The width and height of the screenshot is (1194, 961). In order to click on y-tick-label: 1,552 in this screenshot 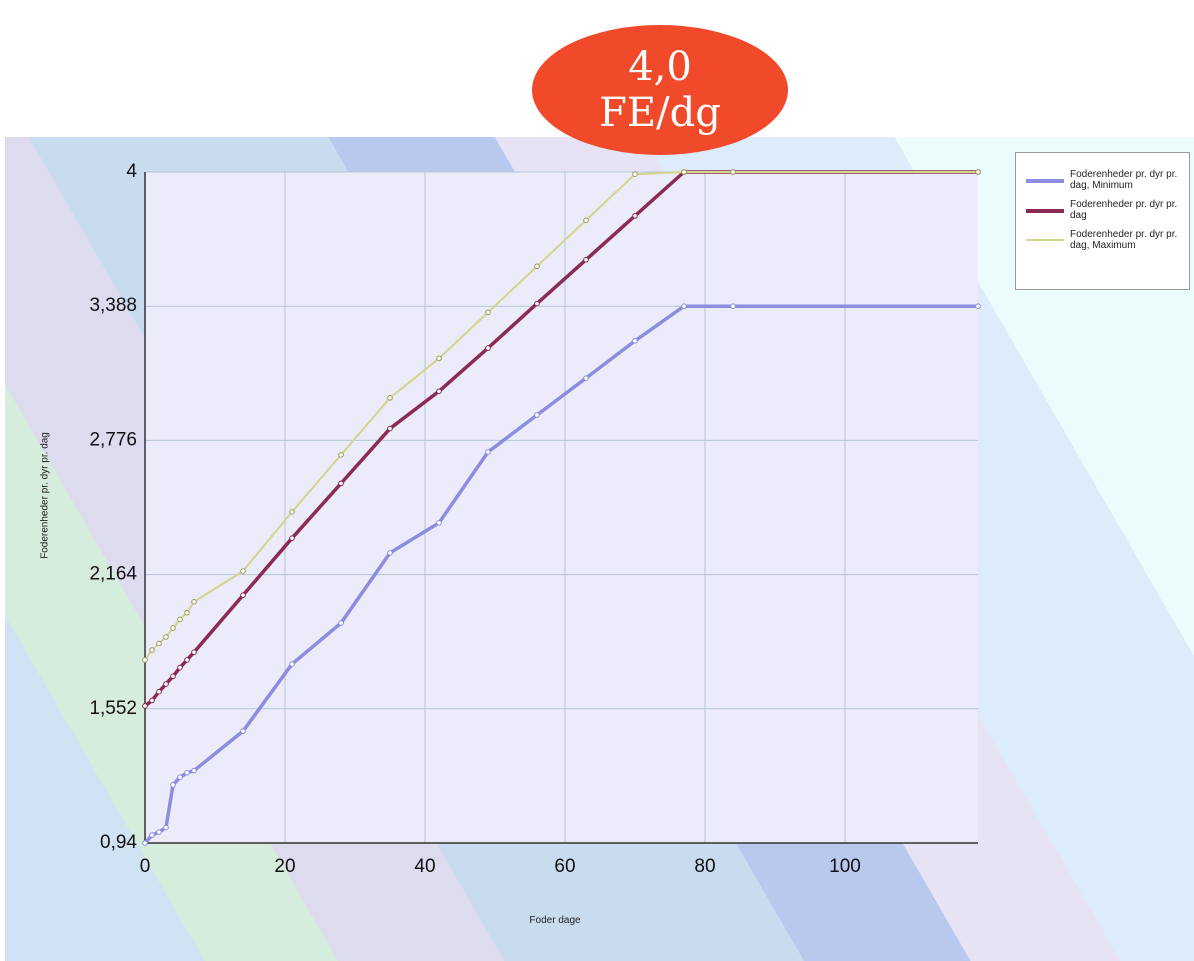, I will do `click(113, 708)`.